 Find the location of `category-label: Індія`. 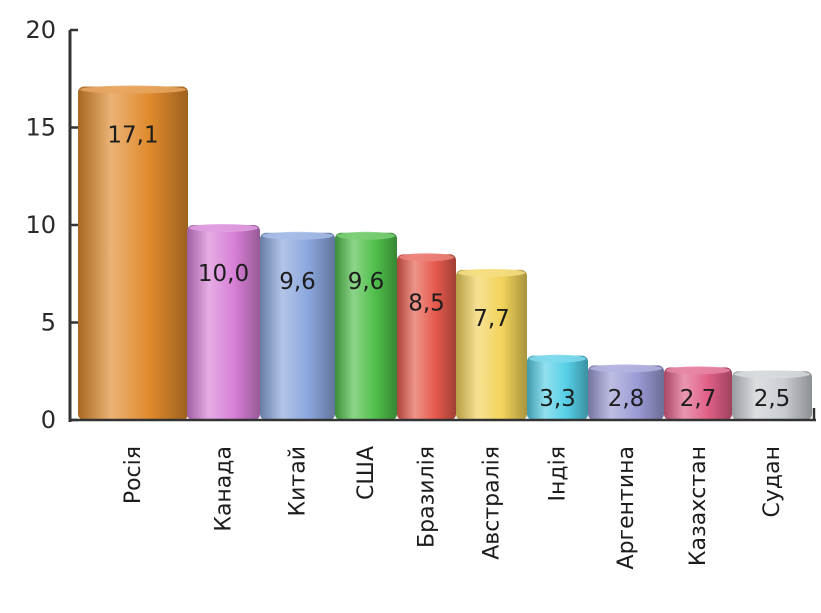

category-label: Індія is located at coordinates (558, 473).